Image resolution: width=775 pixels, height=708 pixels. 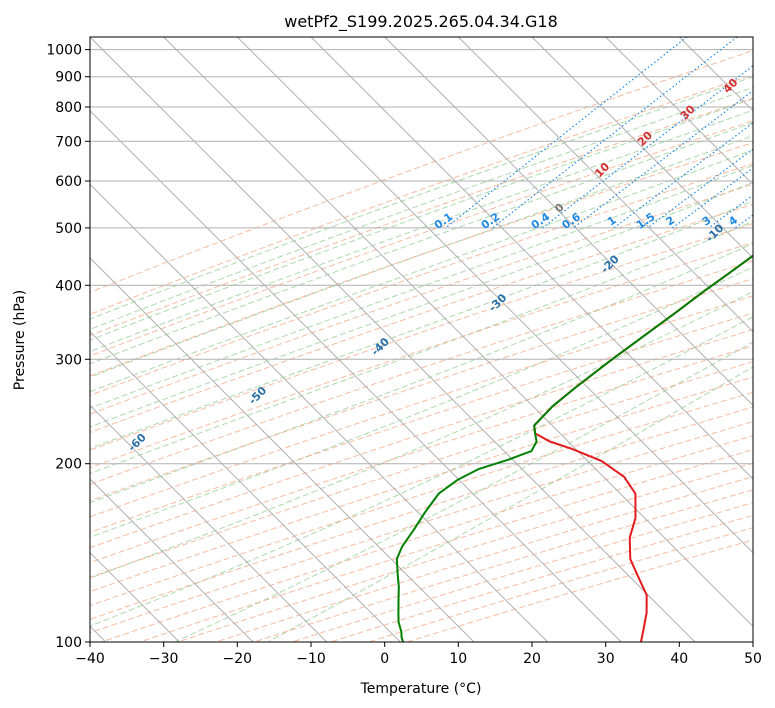 What do you see at coordinates (68, 286) in the screenshot?
I see `y-tick-label: 400` at bounding box center [68, 286].